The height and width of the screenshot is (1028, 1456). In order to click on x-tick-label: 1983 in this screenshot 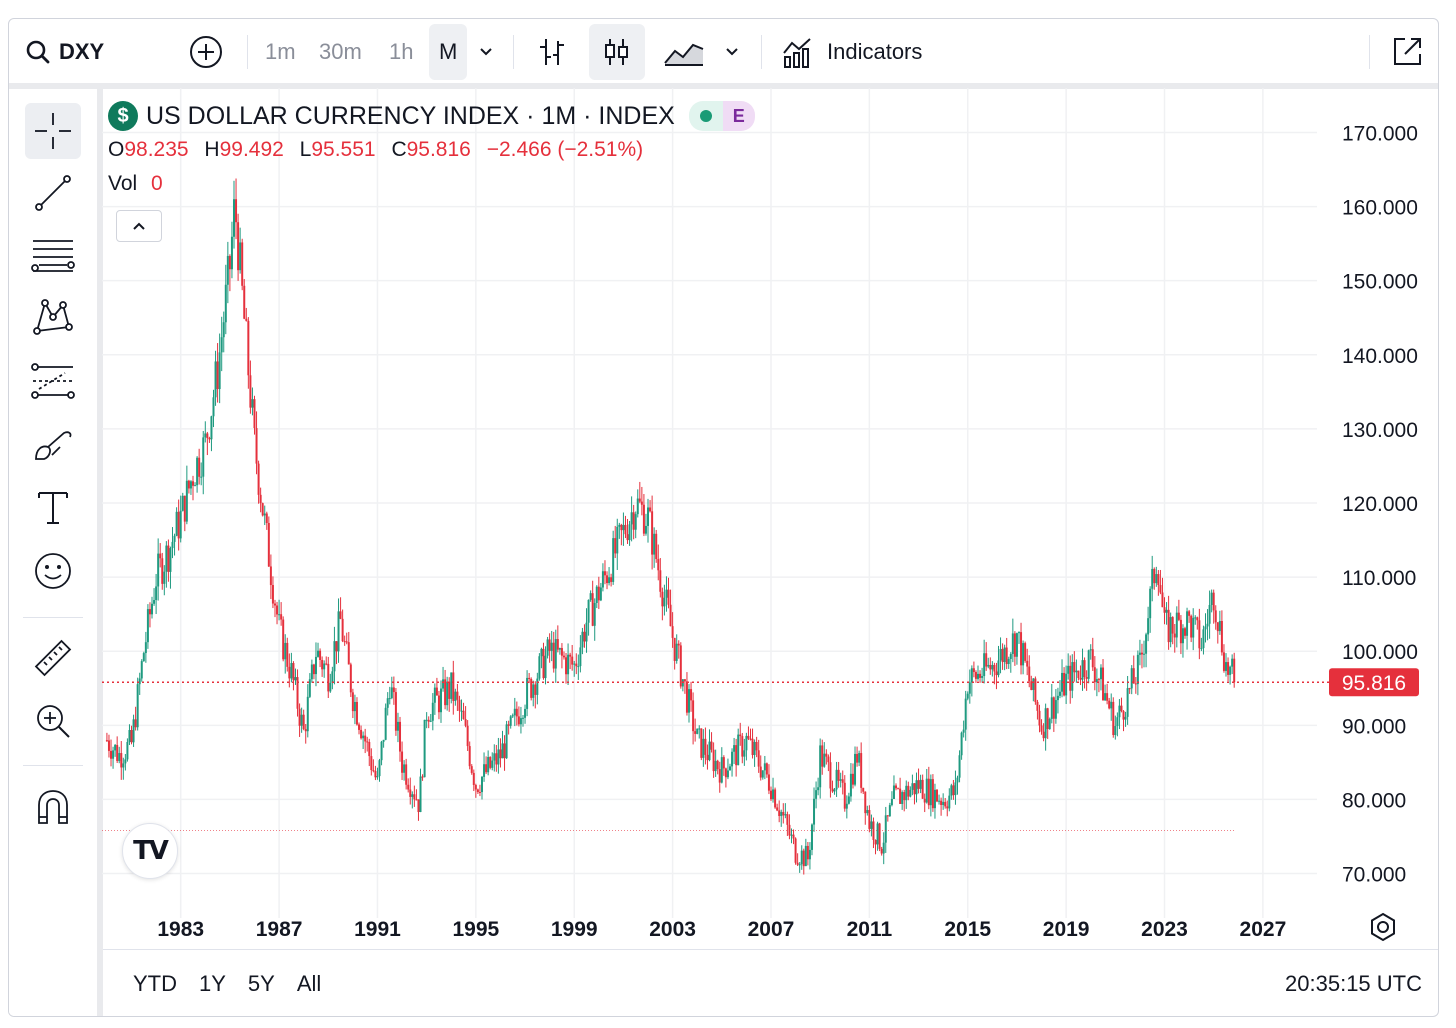, I will do `click(180, 929)`.